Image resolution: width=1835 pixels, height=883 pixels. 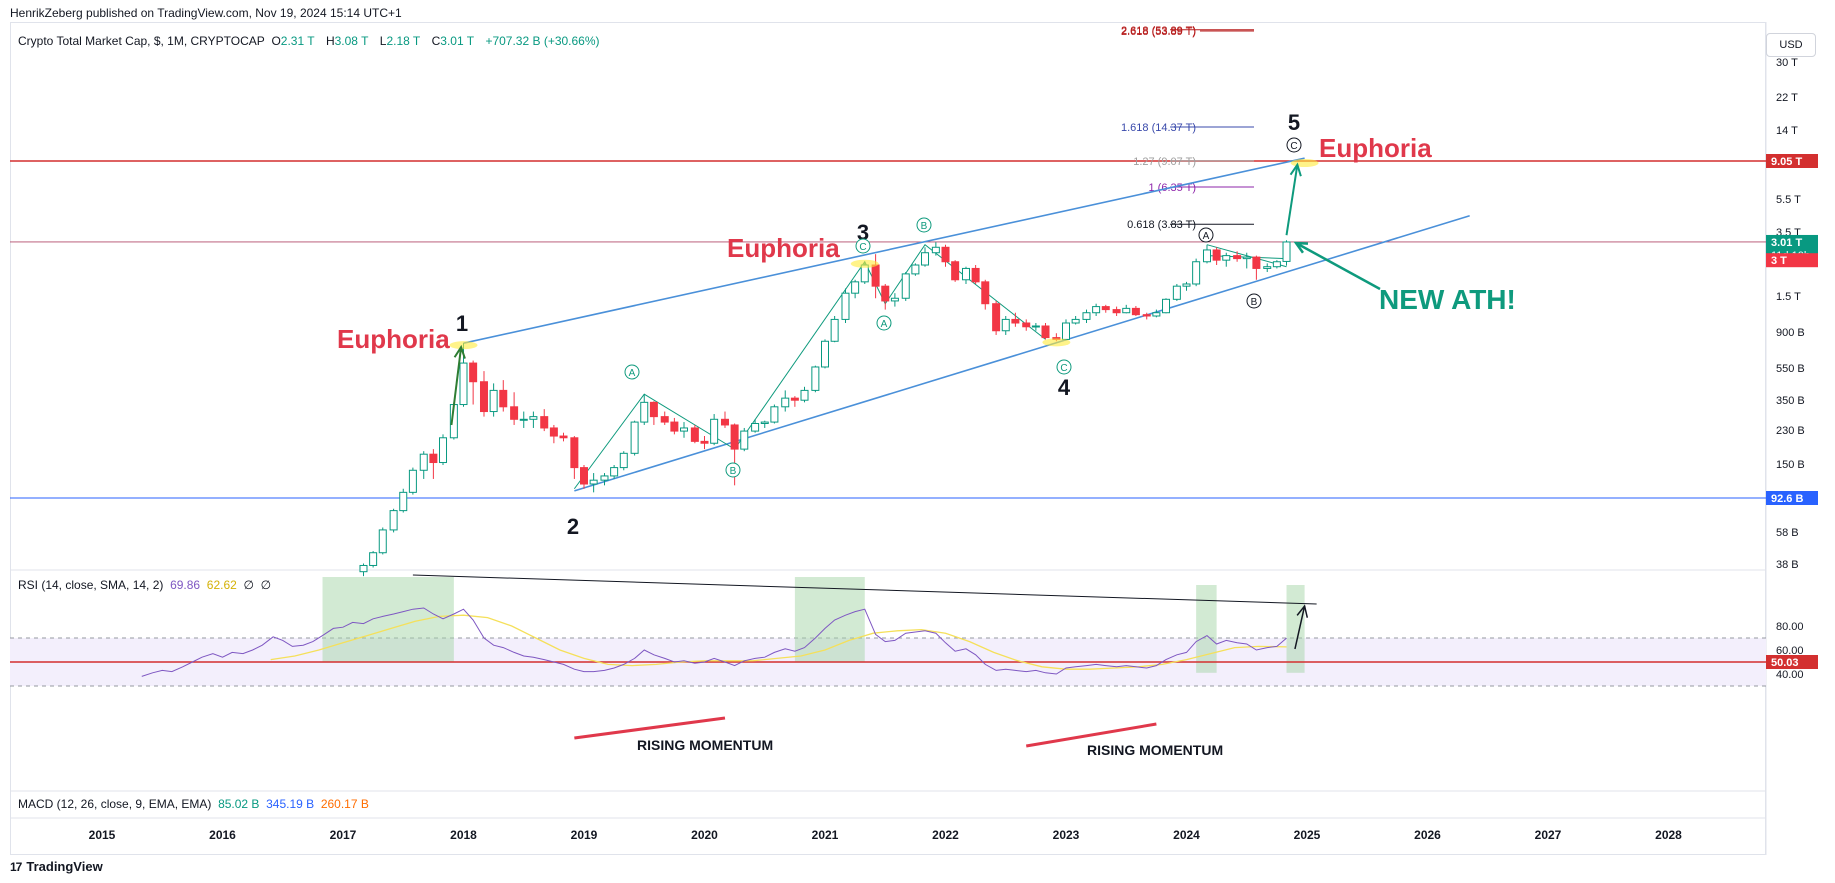 What do you see at coordinates (584, 835) in the screenshot?
I see `x-axis-tick-label: 2019` at bounding box center [584, 835].